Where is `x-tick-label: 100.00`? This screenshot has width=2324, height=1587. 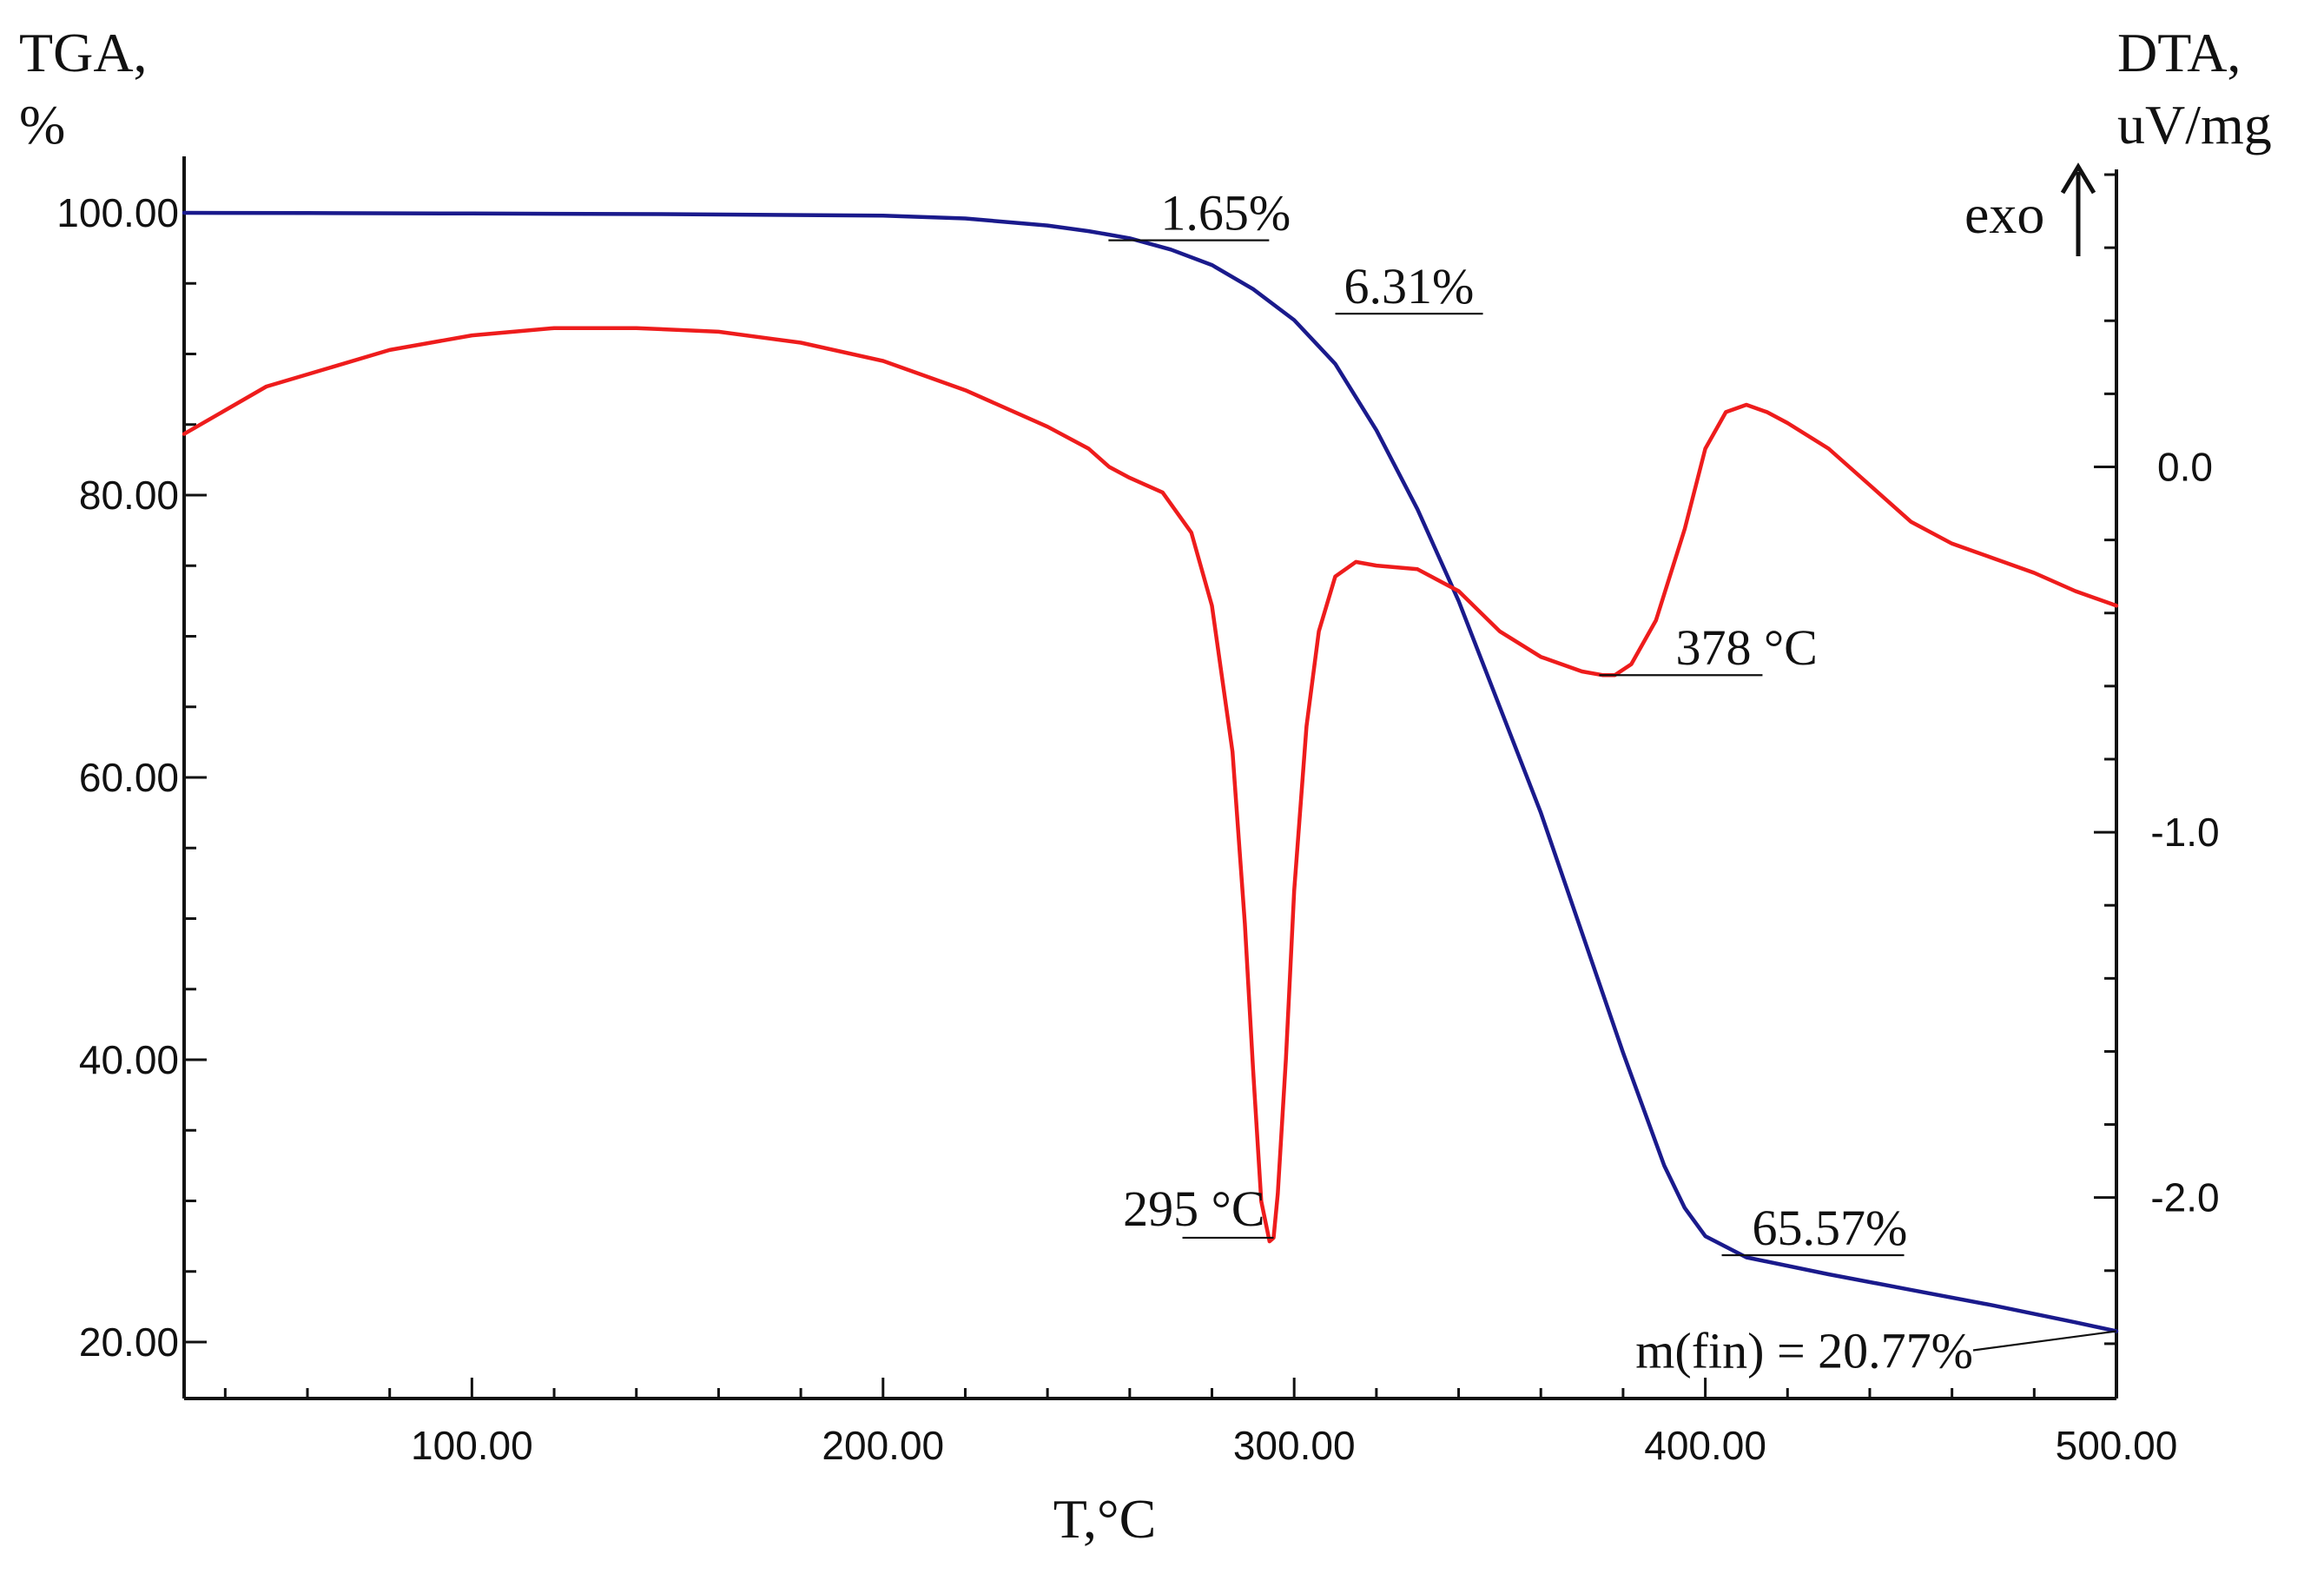
x-tick-label: 100.00 is located at coordinates (472, 1445).